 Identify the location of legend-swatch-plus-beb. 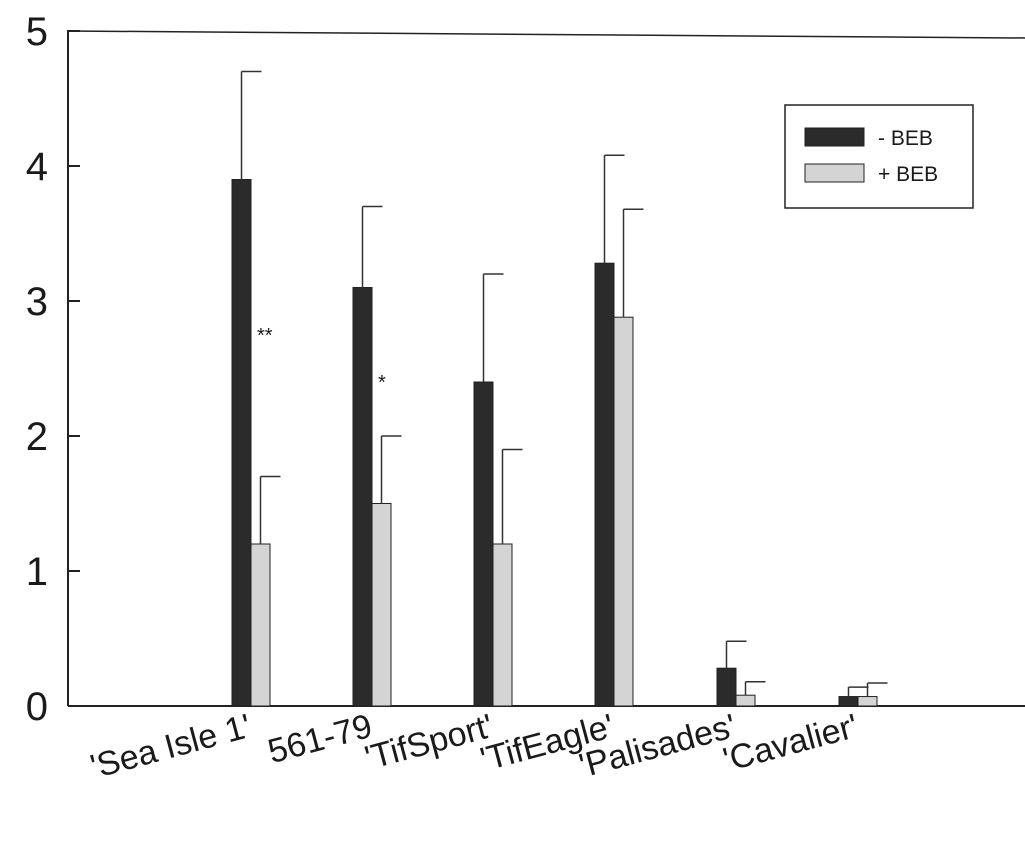
(834, 173).